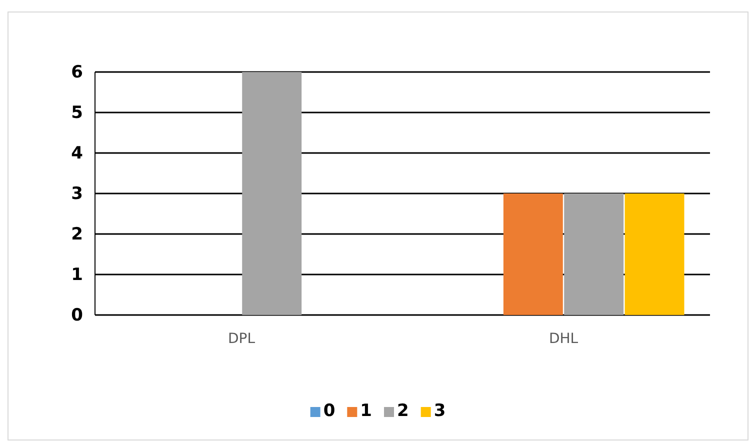 The image size is (756, 444). I want to click on y-tick-label: 3, so click(77, 194).